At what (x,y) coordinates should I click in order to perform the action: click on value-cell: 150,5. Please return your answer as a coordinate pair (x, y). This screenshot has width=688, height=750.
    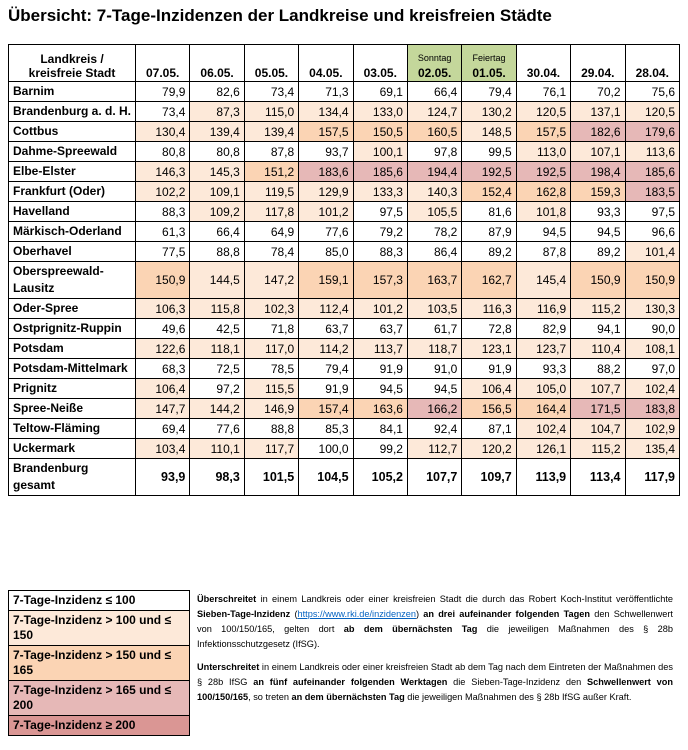
    Looking at the image, I should click on (380, 131).